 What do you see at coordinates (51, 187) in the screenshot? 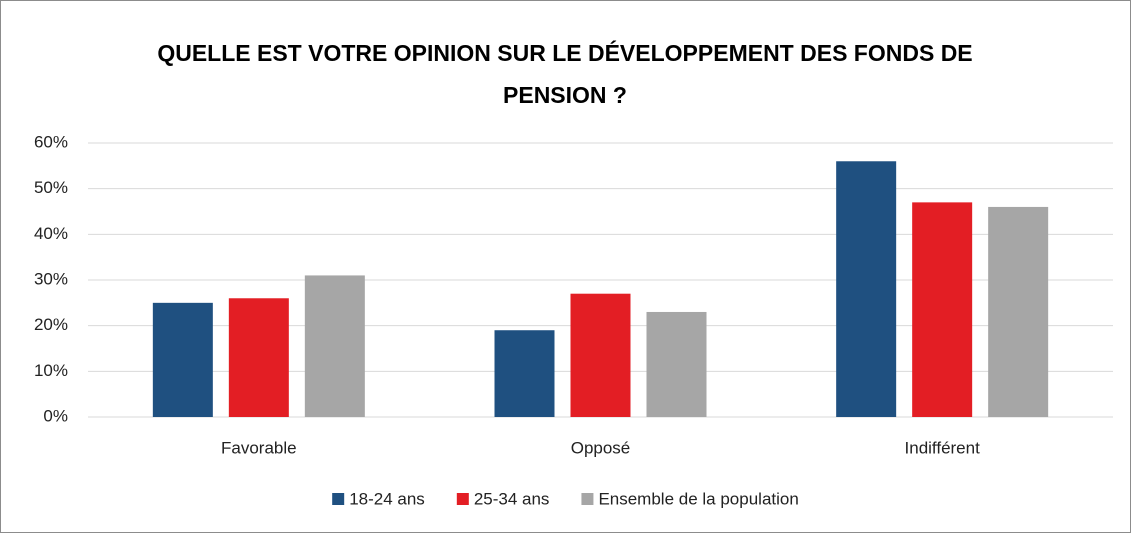
I see `y-tick-label: 50%` at bounding box center [51, 187].